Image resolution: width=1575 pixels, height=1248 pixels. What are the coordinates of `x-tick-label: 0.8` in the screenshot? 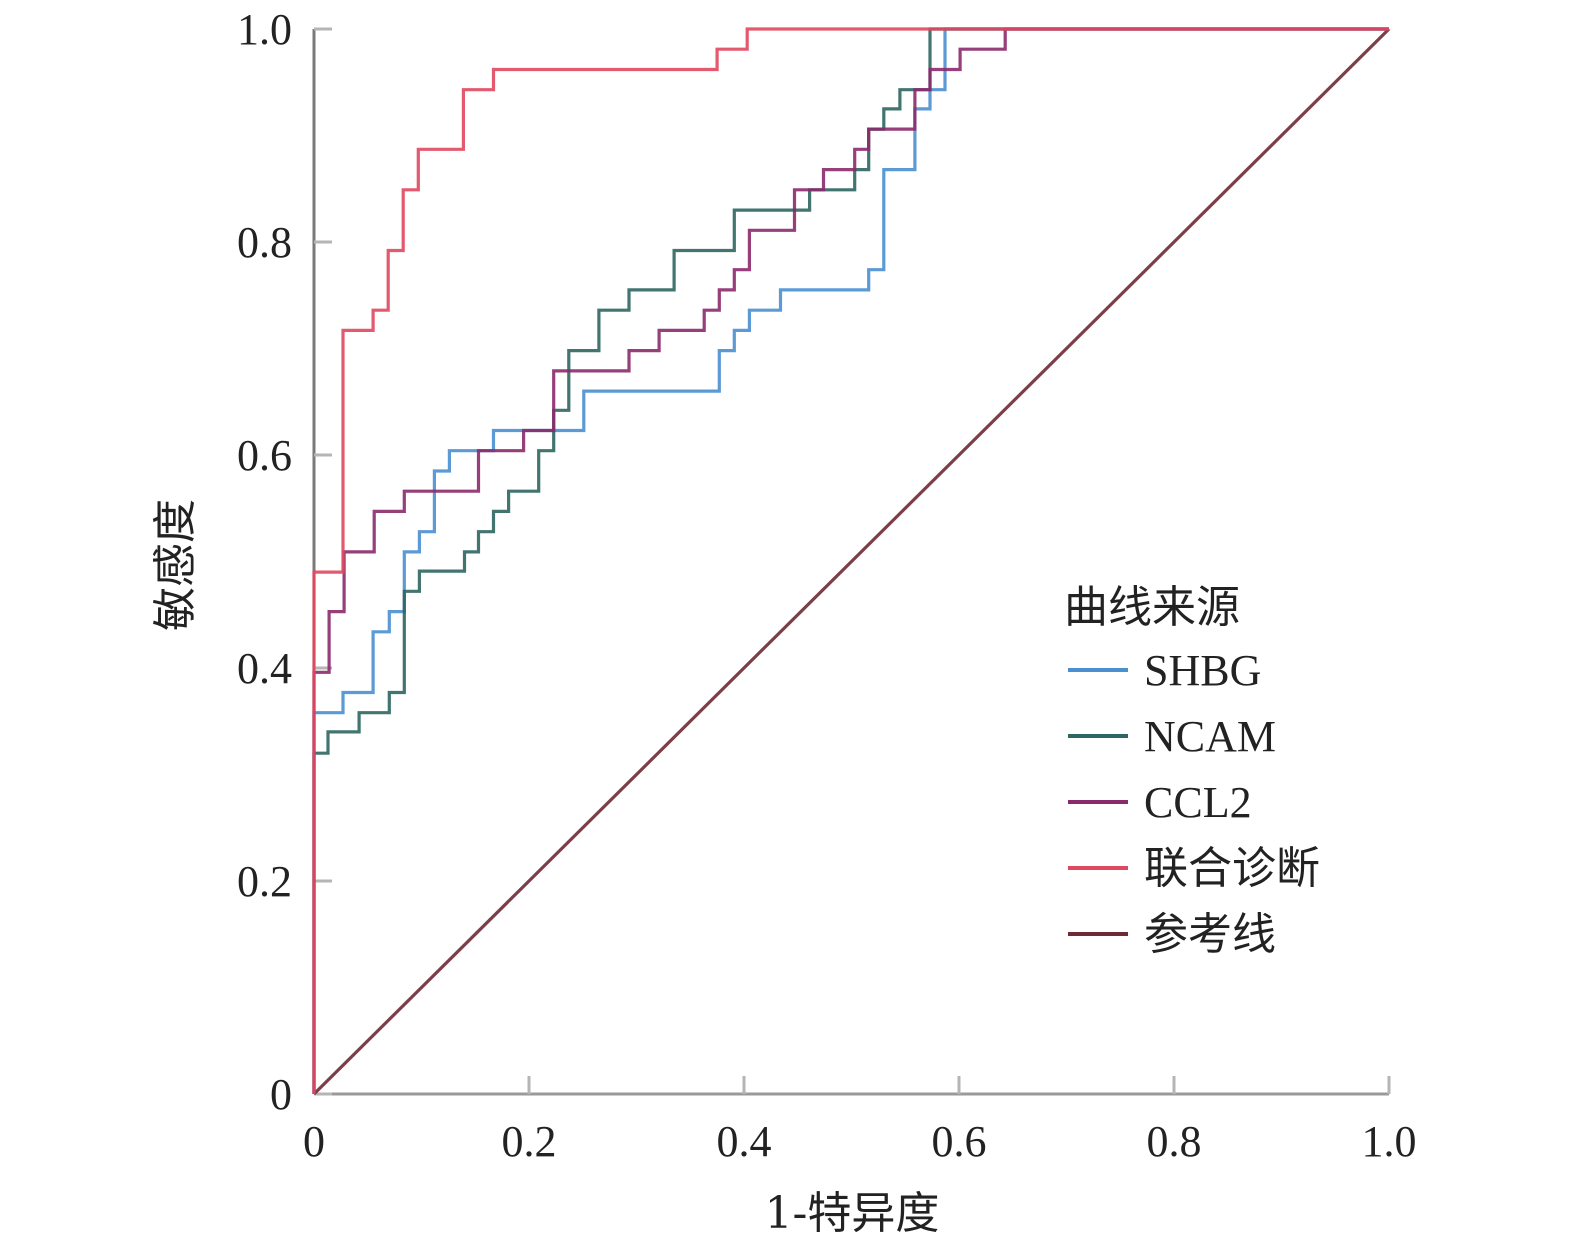 It's located at (1174, 1141).